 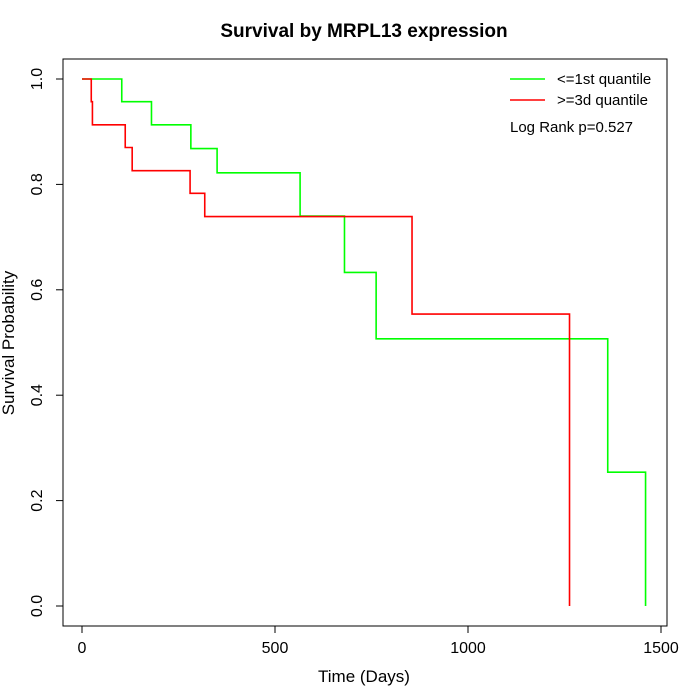 I want to click on y-axis-label: Survival Probability, so click(x=9, y=342).